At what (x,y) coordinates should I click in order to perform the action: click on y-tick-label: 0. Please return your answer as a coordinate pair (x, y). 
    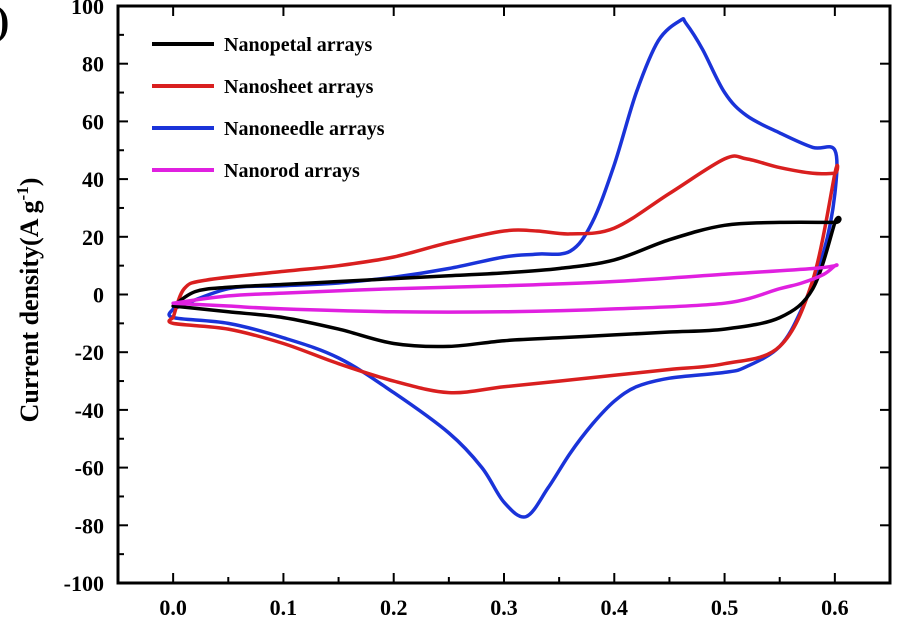
    Looking at the image, I should click on (98, 295).